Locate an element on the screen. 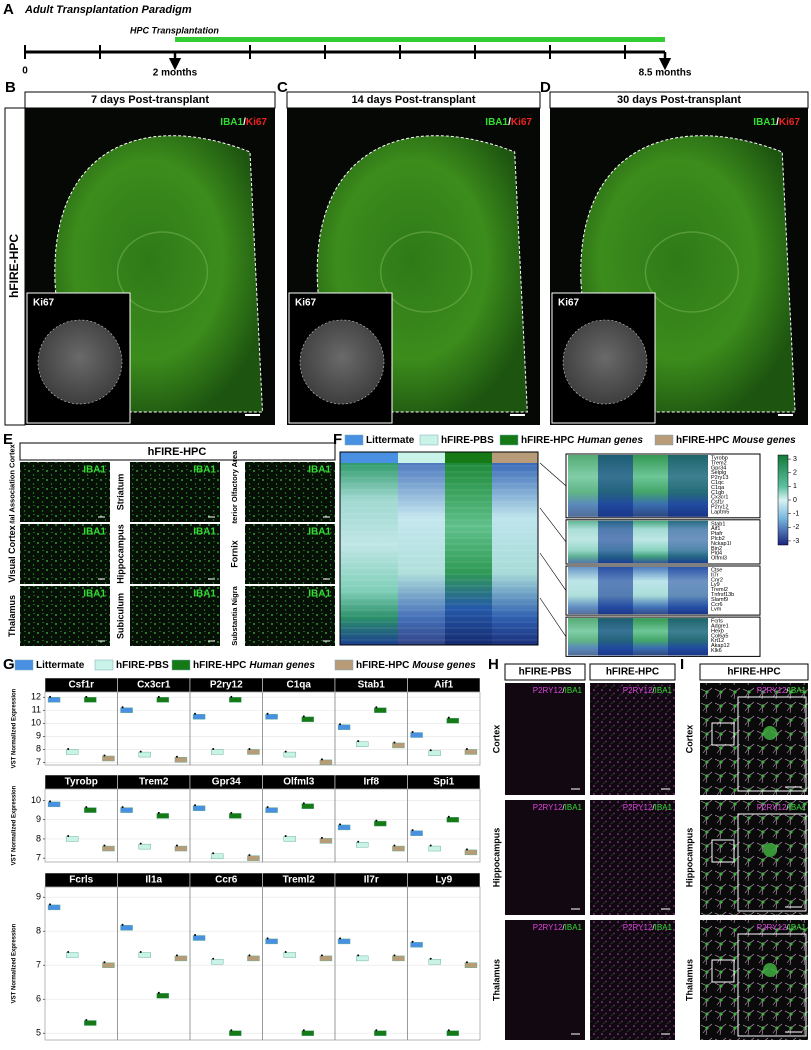  gene-label: Tyrobp is located at coordinates (719, 458).